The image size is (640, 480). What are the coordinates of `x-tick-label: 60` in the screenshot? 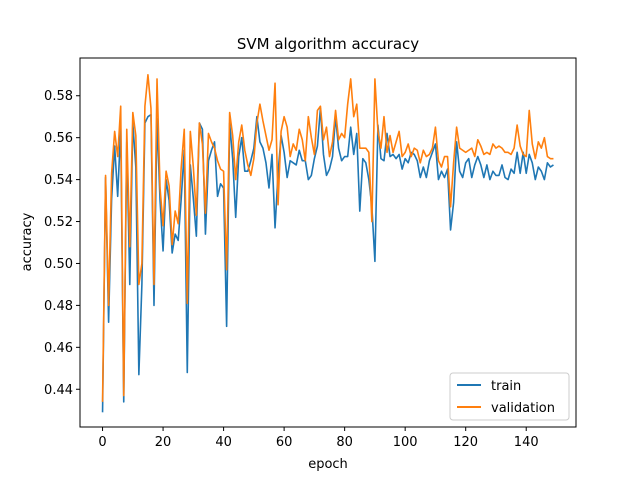 It's located at (284, 442).